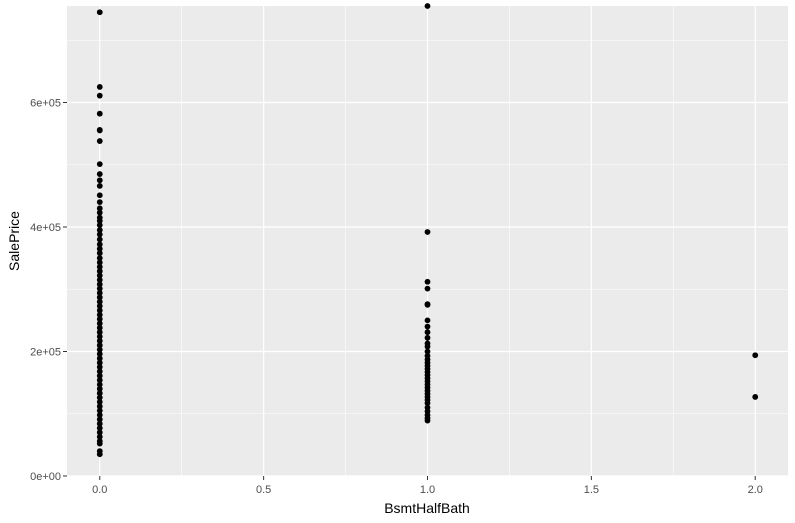 The image size is (795, 523). I want to click on y-axis-title: SalePrice, so click(14, 241).